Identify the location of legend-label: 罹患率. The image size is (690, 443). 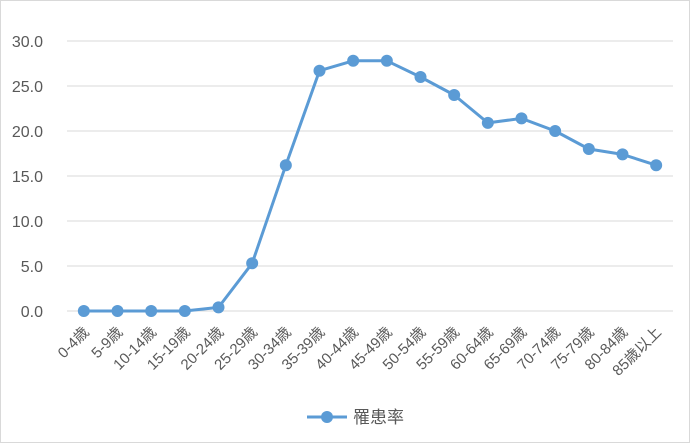
(378, 417).